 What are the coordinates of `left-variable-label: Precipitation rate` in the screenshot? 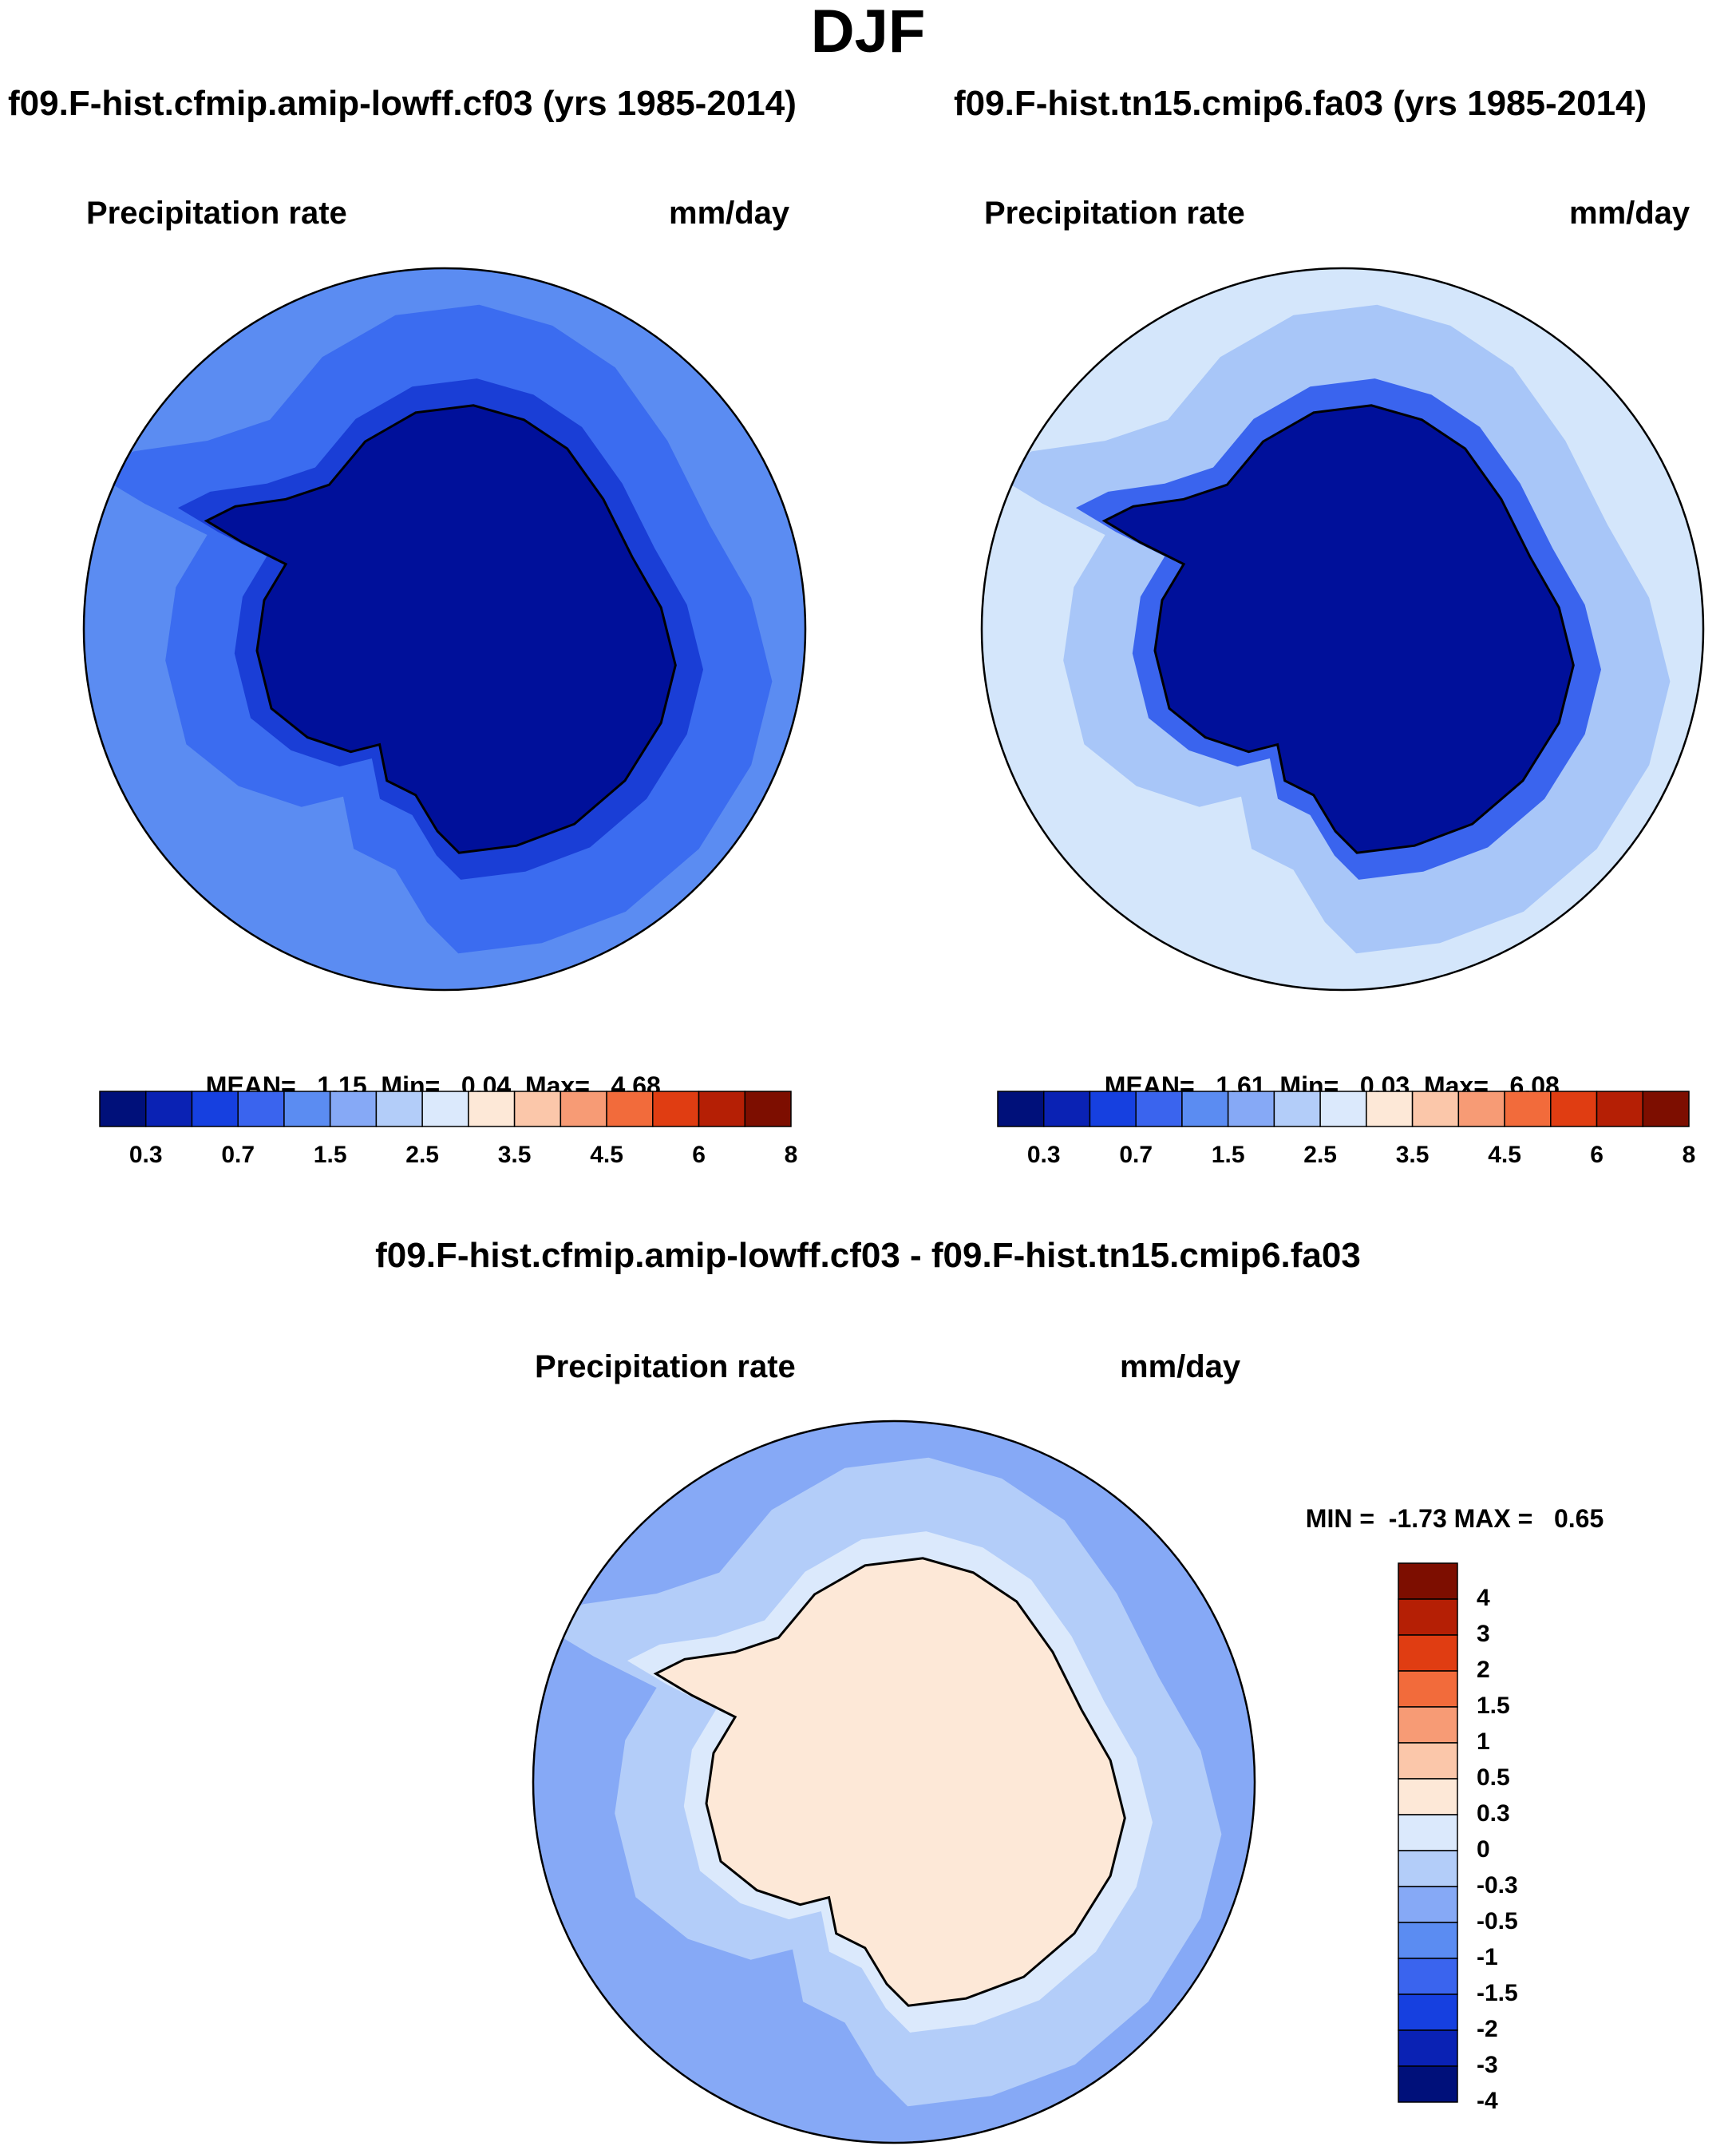 It's located at (216, 213).